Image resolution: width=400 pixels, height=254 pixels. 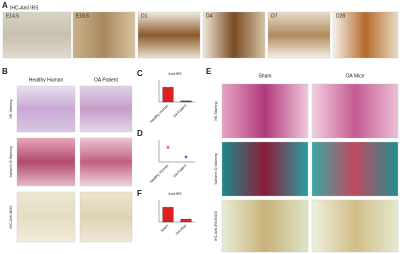 I want to click on column-label: Sham, so click(x=264, y=76).